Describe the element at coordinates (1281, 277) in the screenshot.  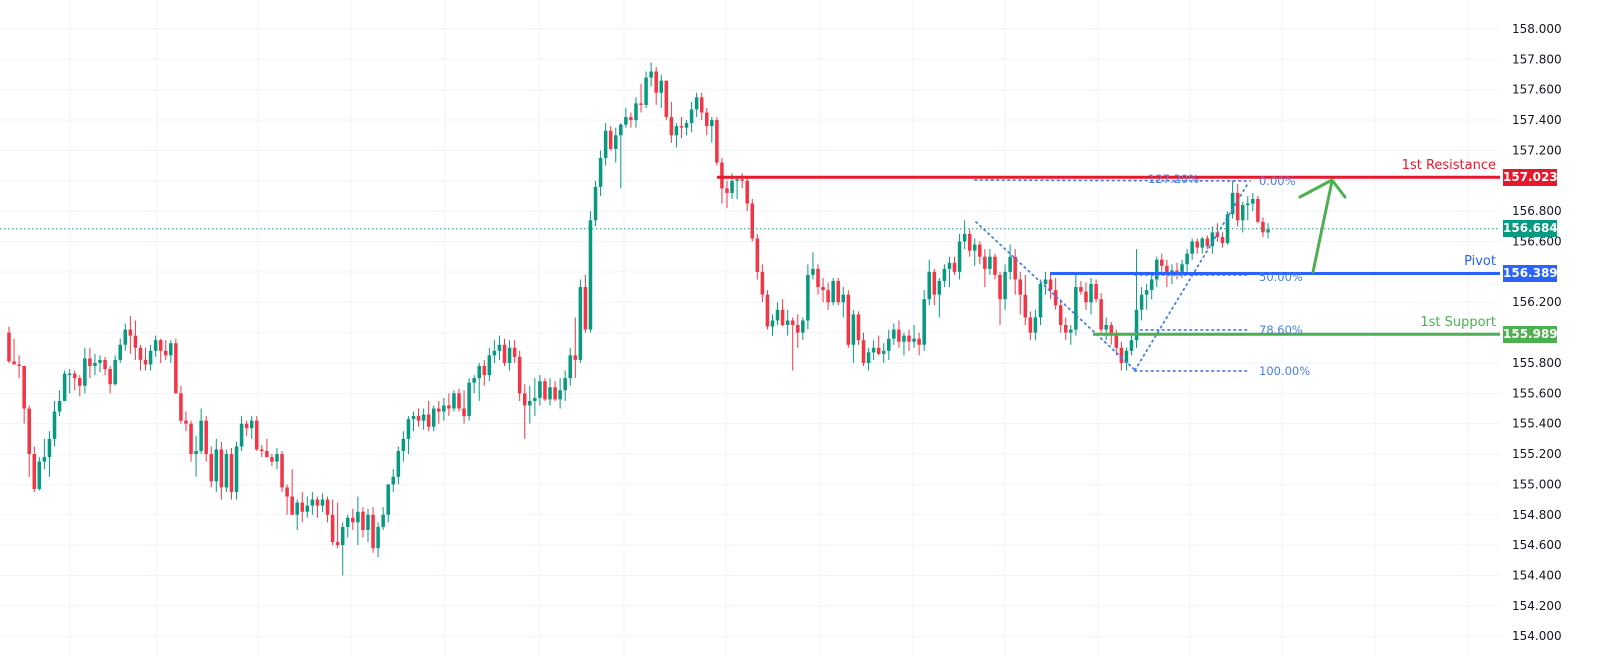
I see `fib-label-50: 50.00%` at that location.